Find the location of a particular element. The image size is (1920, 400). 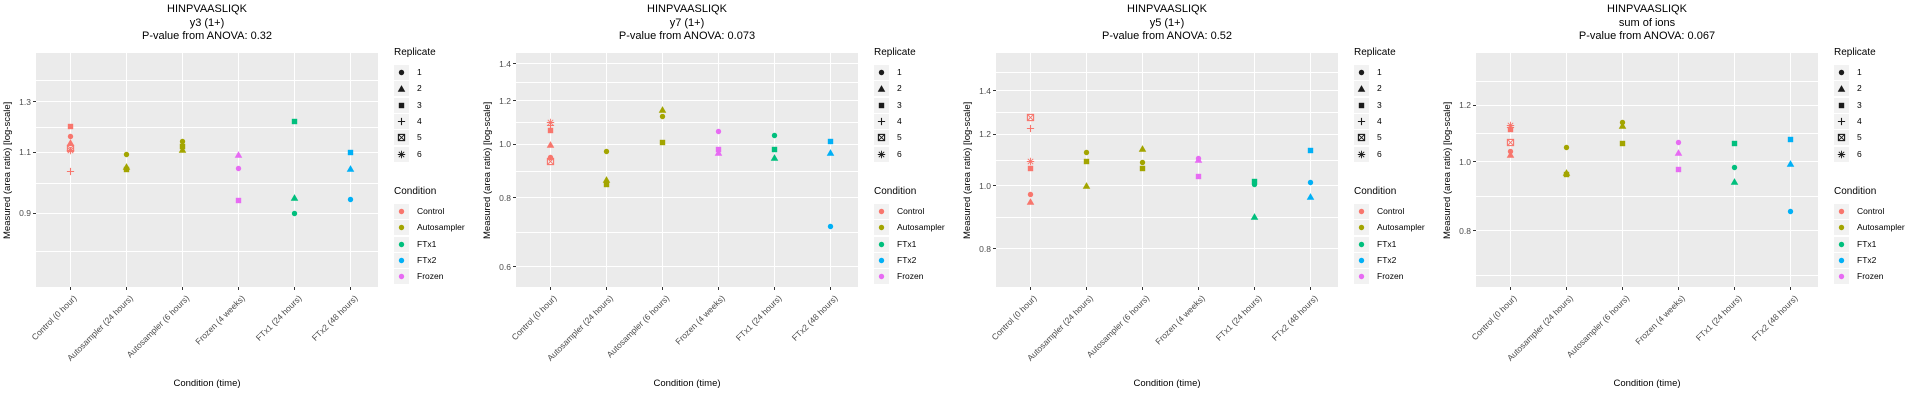

legend-item-label: Autosampler is located at coordinates (921, 227).